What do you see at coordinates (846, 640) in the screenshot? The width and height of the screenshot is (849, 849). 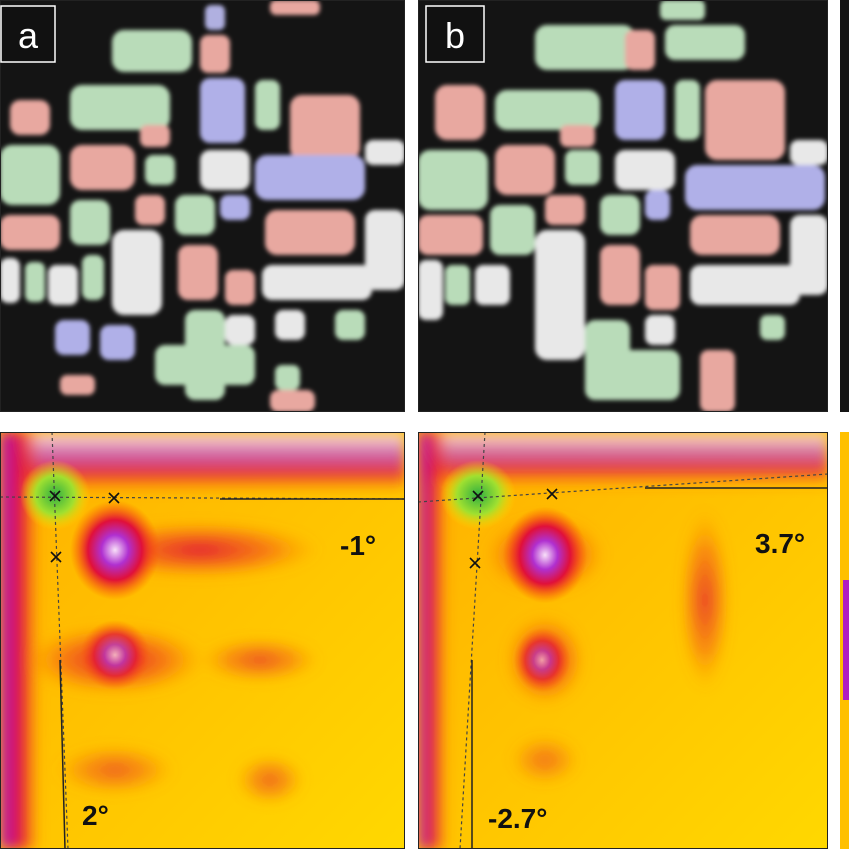 I see `panel-sliver-edge` at bounding box center [846, 640].